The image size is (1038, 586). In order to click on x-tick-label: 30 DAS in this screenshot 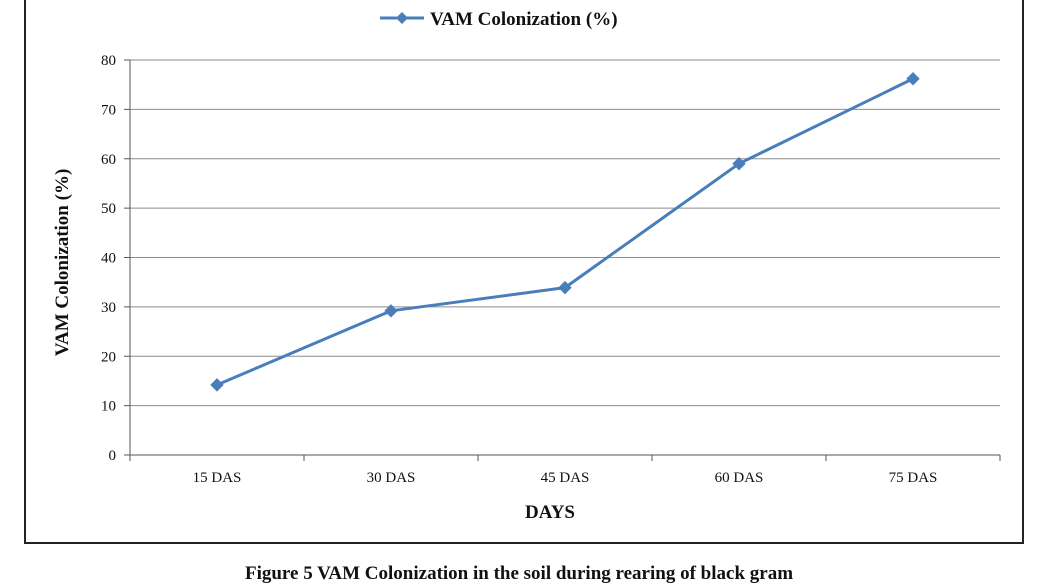, I will do `click(391, 478)`.